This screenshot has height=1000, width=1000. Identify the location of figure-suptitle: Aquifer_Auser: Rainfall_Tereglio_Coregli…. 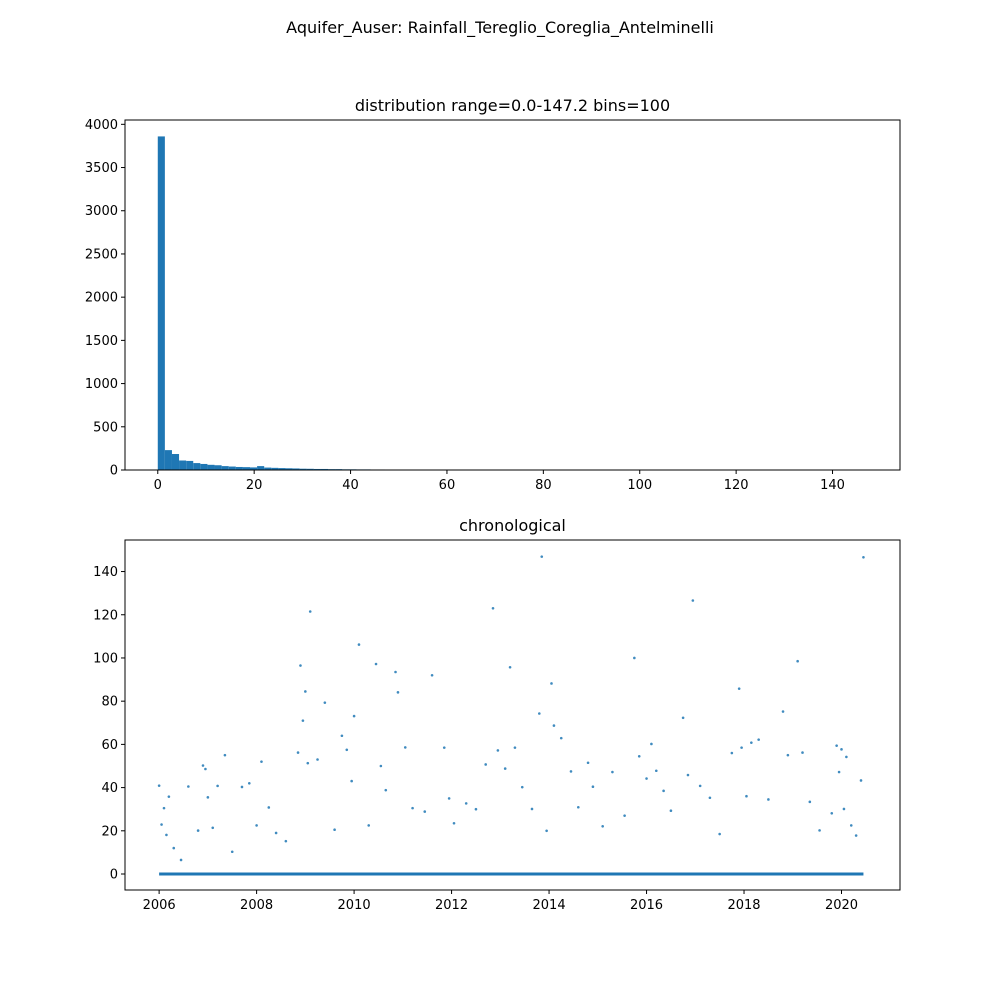
(500, 28).